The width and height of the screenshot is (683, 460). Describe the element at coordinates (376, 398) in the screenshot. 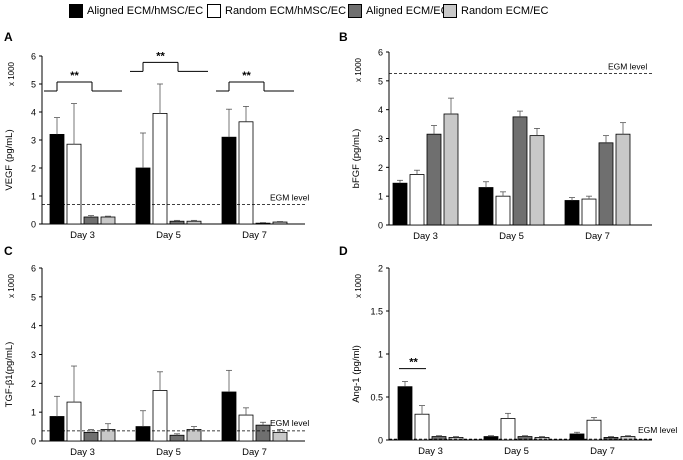

I see `y-tick-label: 0.5` at that location.